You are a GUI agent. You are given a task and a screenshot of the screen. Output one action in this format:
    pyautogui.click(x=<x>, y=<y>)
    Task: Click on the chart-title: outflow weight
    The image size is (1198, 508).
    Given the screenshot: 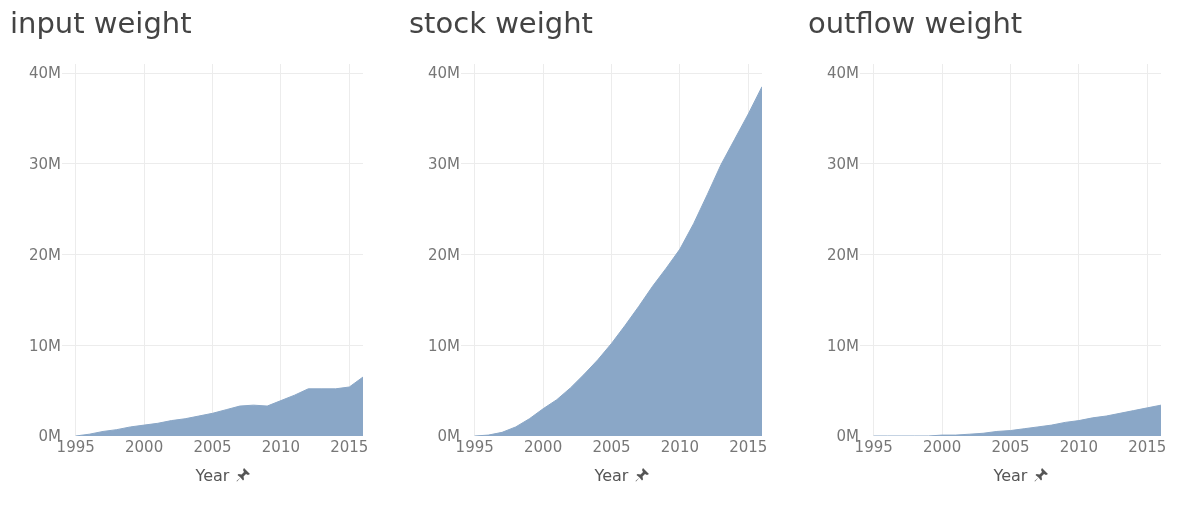 What is the action you would take?
    pyautogui.click(x=915, y=23)
    